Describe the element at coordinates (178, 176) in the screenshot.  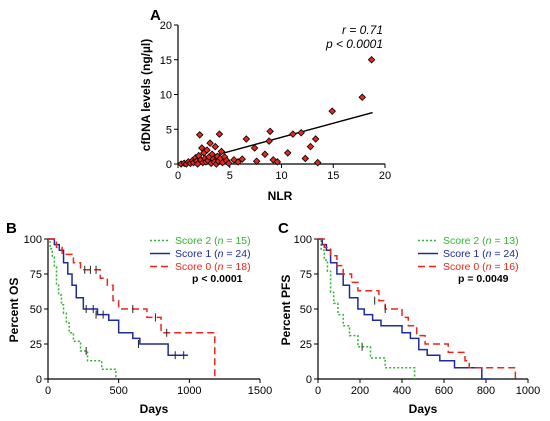
I see `panel-a-x-tick-label: 0` at that location.